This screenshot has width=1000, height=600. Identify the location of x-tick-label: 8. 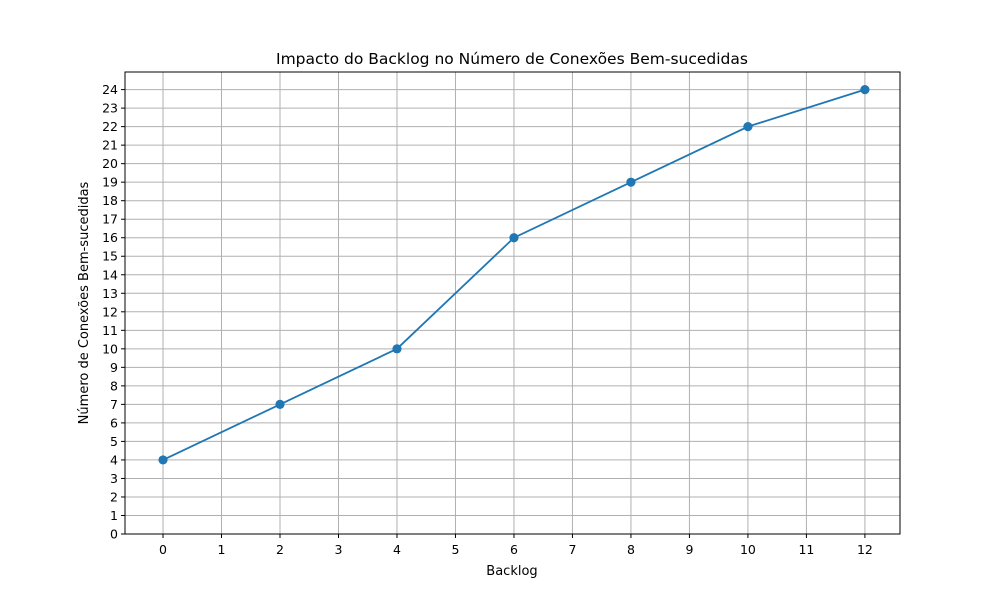
(631, 549).